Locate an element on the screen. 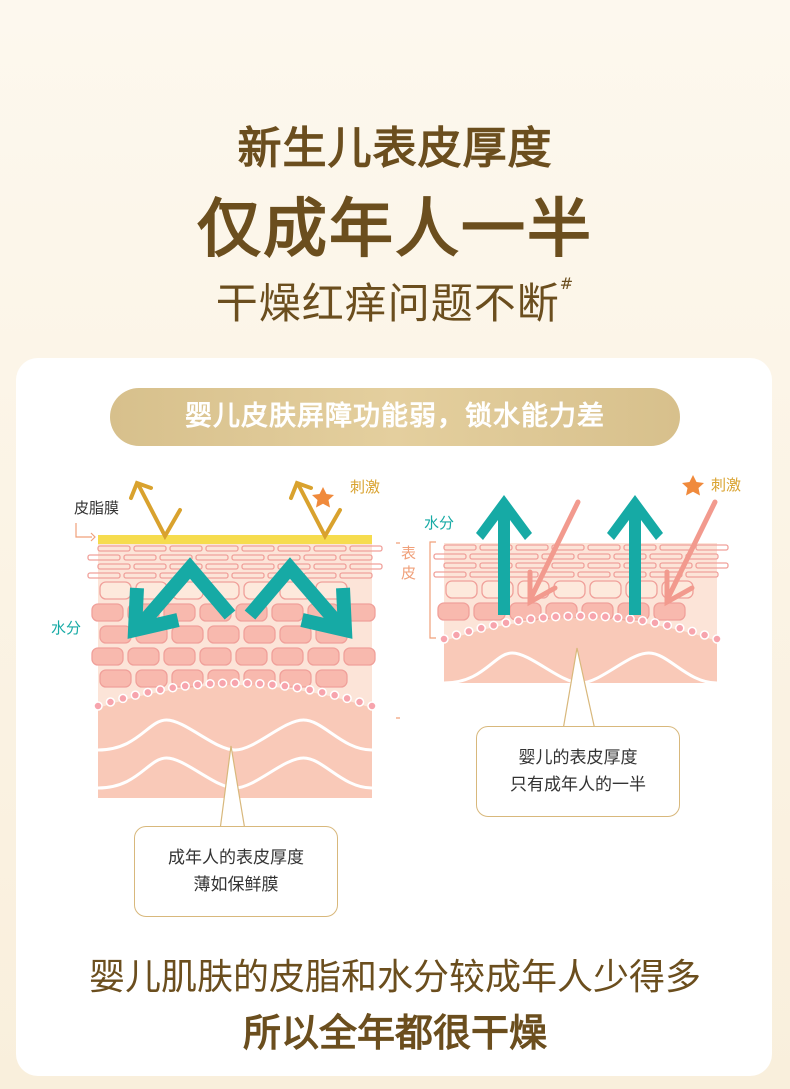 This screenshot has height=1089, width=790. baby-skin-layers is located at coordinates (581, 633).